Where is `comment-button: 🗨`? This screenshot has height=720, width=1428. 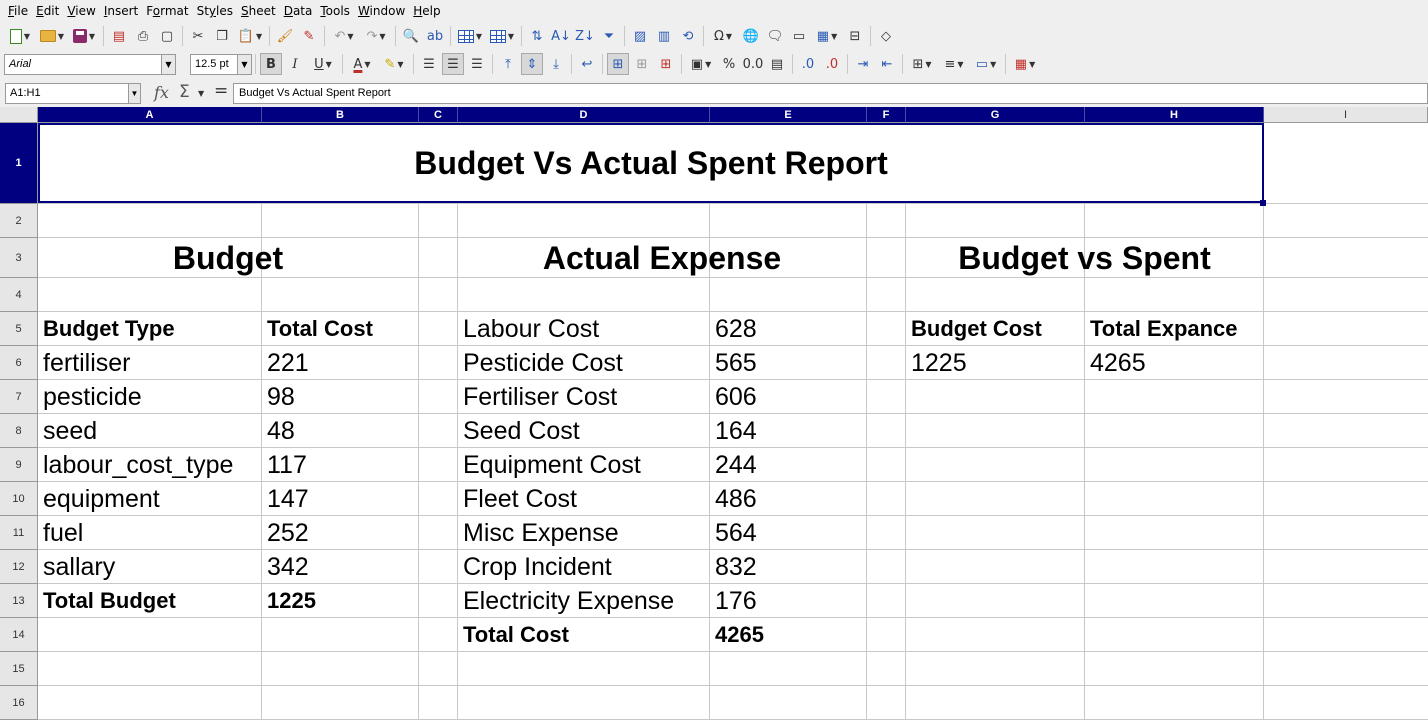 comment-button: 🗨 is located at coordinates (775, 36).